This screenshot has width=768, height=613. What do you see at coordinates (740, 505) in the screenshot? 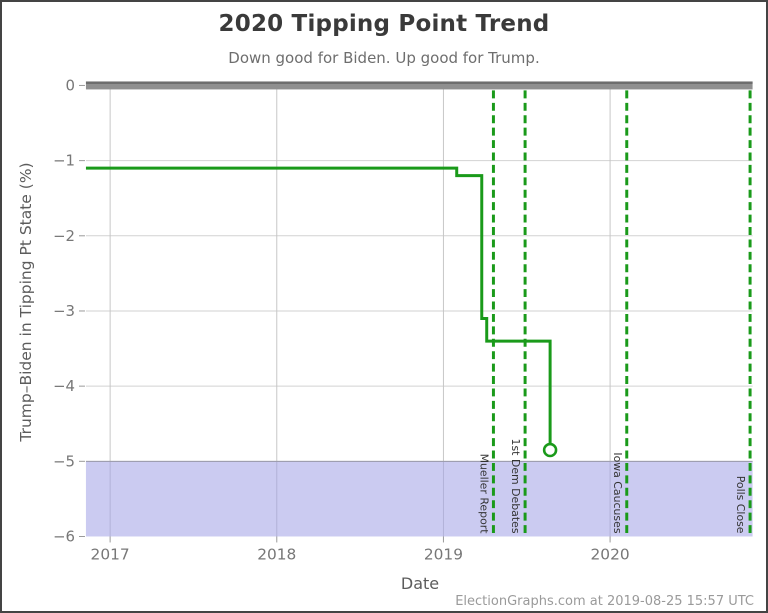
I see `event-label-polls-close: Polls Close` at bounding box center [740, 505].